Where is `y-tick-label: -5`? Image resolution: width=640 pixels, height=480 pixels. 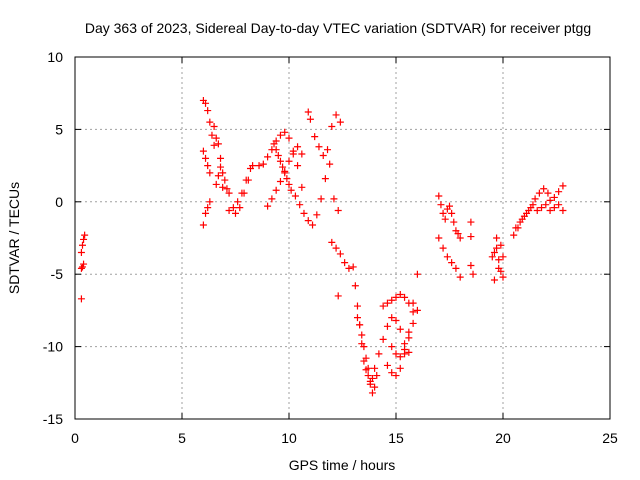
y-tick-label: -5 is located at coordinates (57, 274).